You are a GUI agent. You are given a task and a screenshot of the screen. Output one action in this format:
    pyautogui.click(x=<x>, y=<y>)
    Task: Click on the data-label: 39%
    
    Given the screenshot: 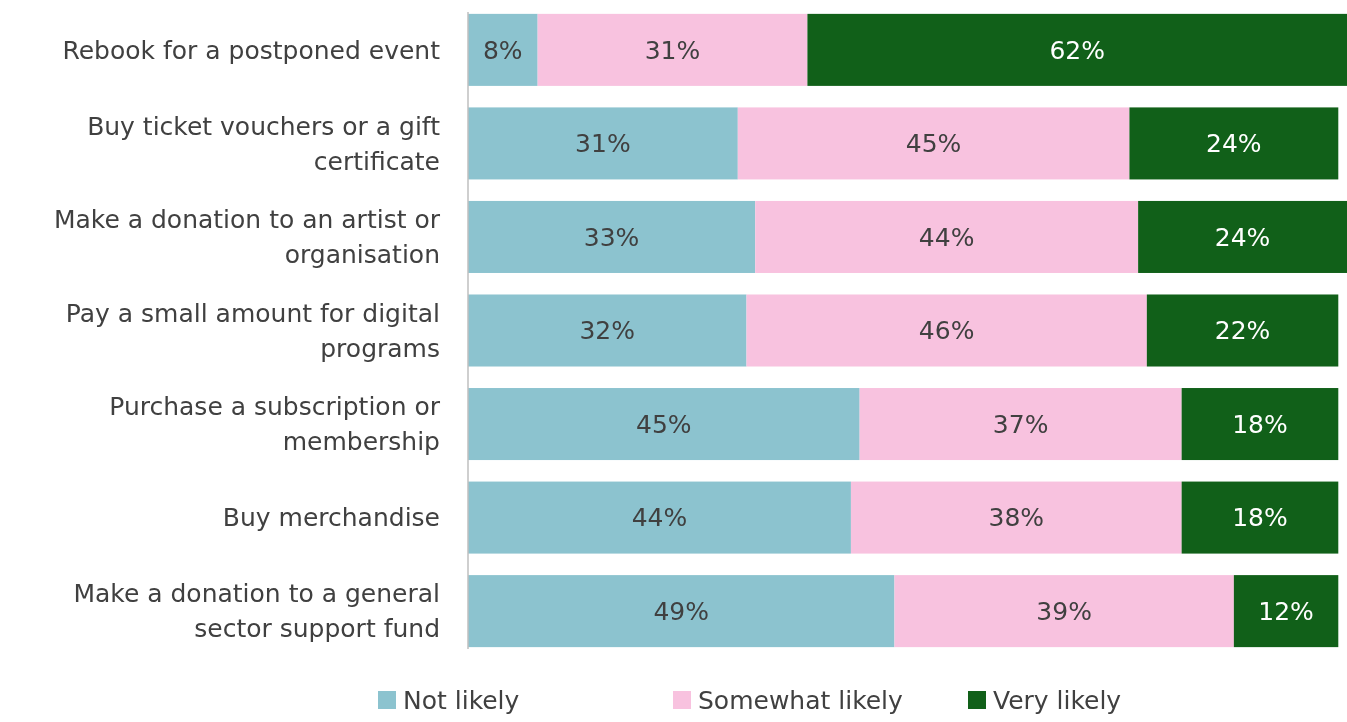 What is the action you would take?
    pyautogui.click(x=1064, y=611)
    